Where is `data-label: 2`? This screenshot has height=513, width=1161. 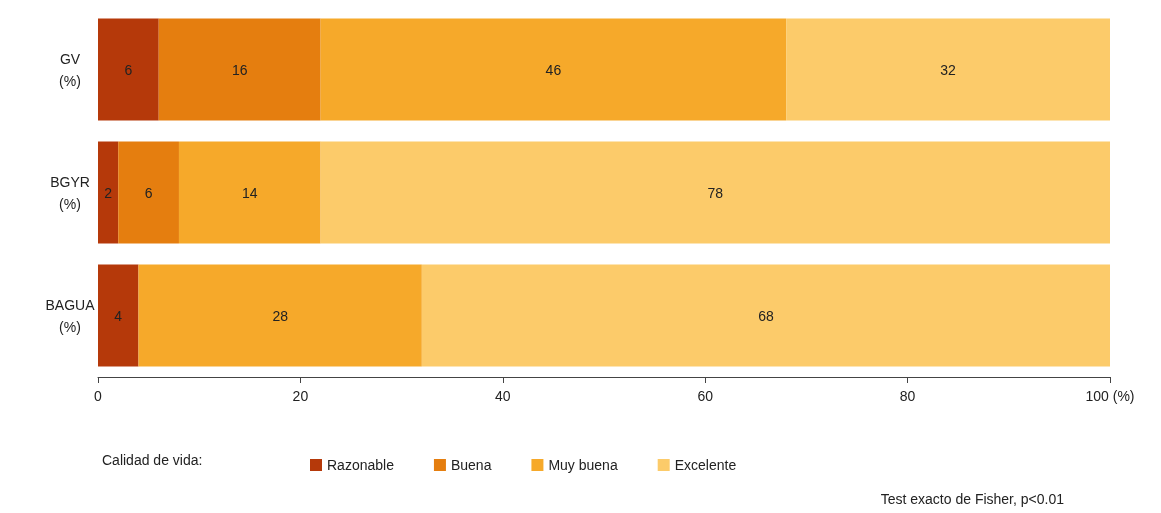 data-label: 2 is located at coordinates (108, 192).